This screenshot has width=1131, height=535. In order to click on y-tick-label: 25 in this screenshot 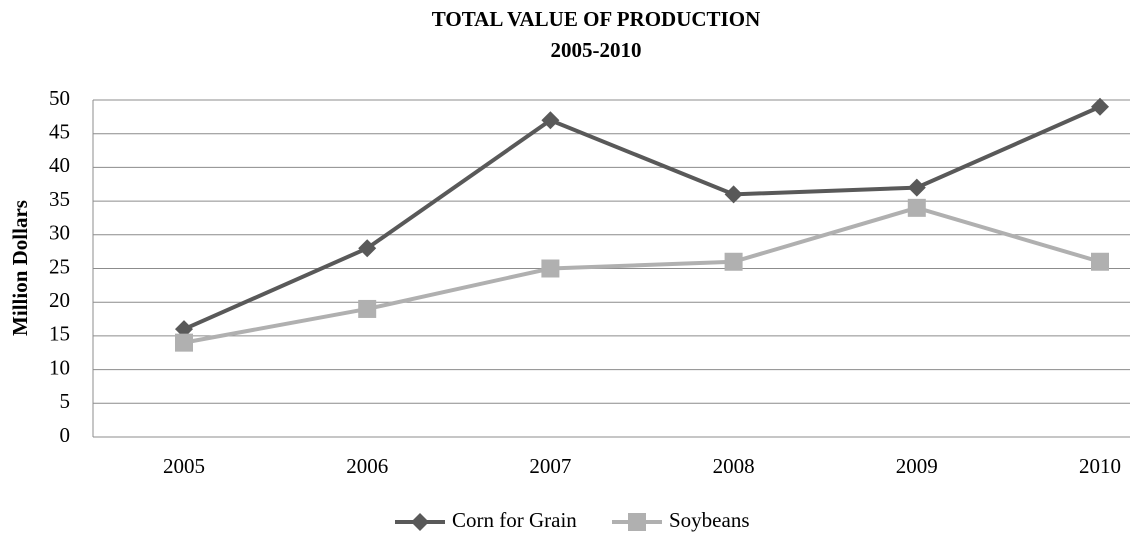, I will do `click(59, 266)`.